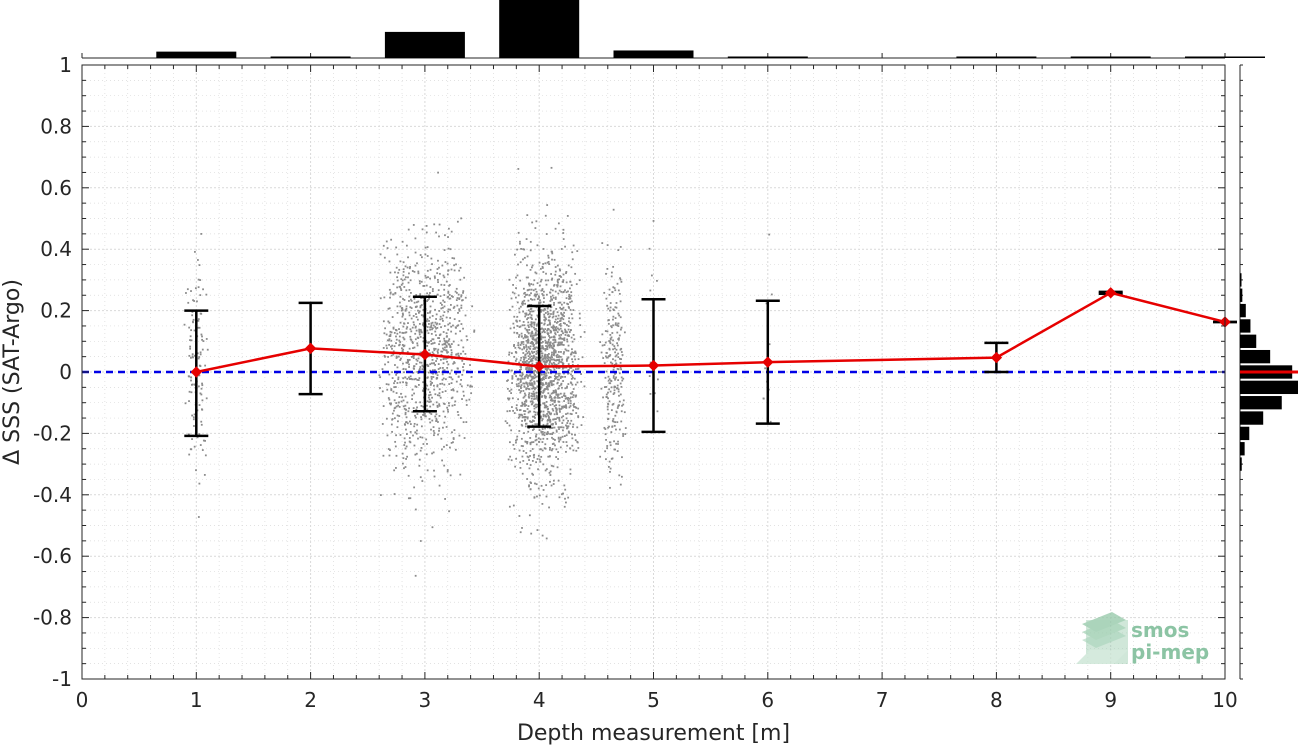  I want to click on x-tick-label: 7, so click(882, 700).